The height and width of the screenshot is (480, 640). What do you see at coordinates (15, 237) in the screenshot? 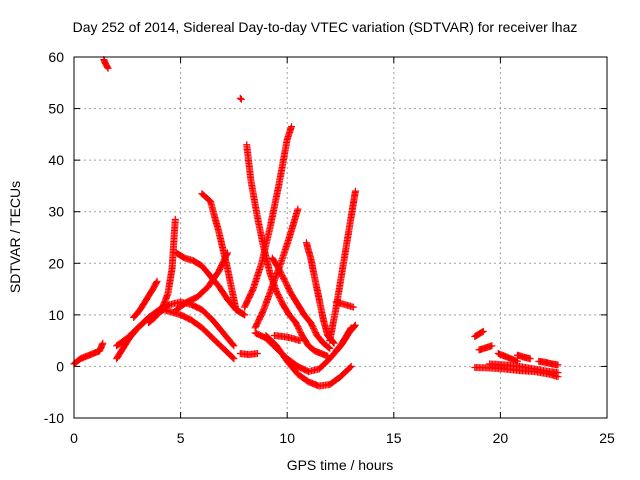
I see `y-axis-label: SDTVAR / TECUs` at bounding box center [15, 237].